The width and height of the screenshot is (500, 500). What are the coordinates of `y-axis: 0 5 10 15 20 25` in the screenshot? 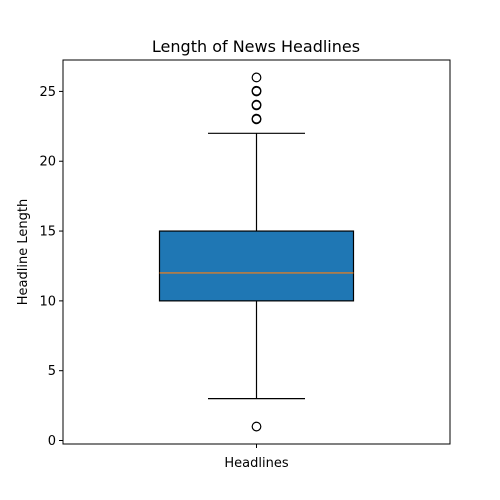 It's located at (51, 267).